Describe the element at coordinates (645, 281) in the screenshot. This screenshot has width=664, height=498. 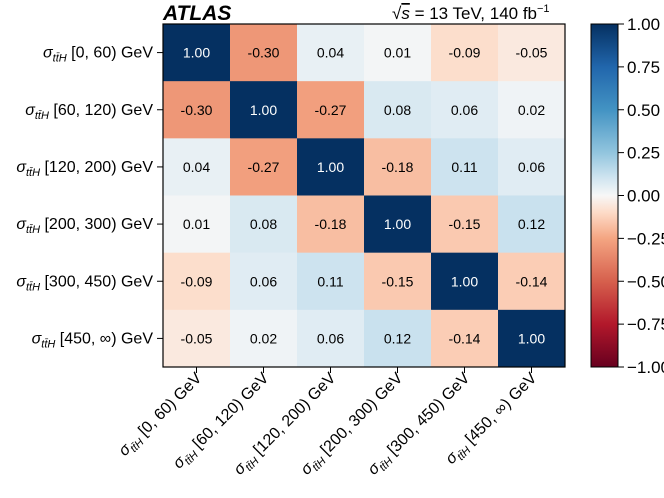
I see `colorbar-tick-label: −0.50` at that location.